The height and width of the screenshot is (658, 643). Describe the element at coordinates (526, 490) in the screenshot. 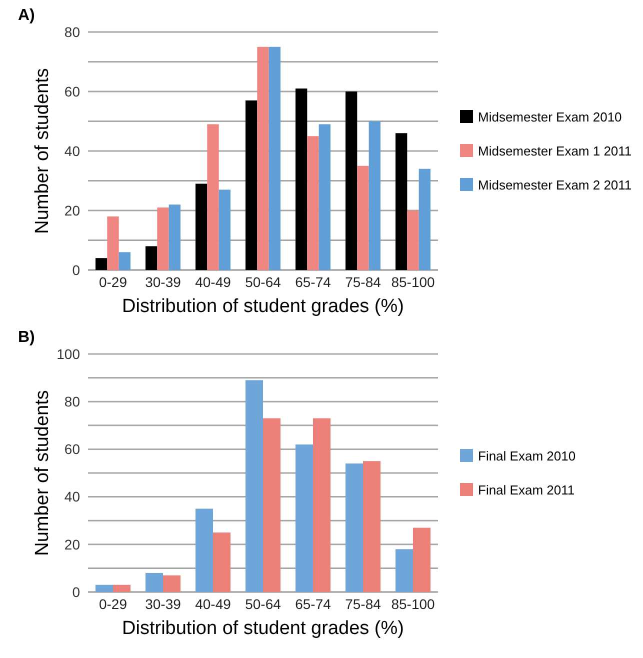

I see `legend-label: Final Exam 2011` at that location.